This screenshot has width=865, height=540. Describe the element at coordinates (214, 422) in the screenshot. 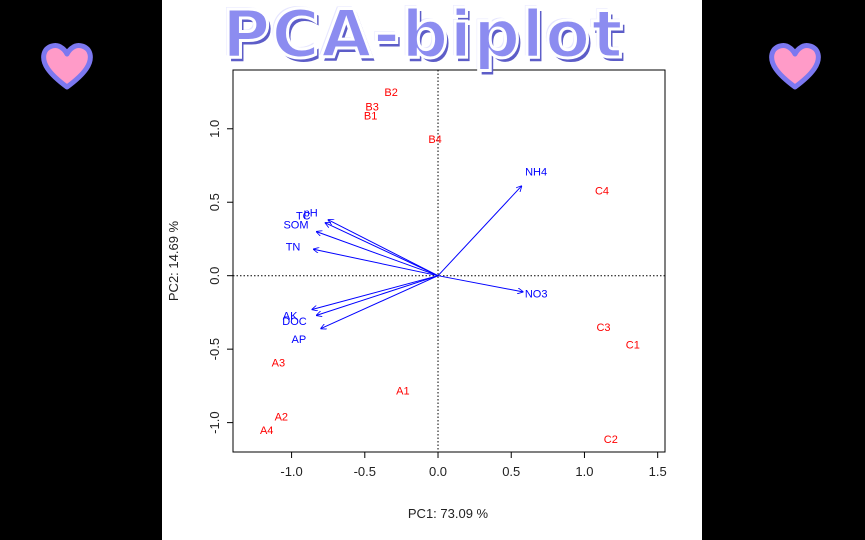

I see `y-tick-label: -1.0` at that location.